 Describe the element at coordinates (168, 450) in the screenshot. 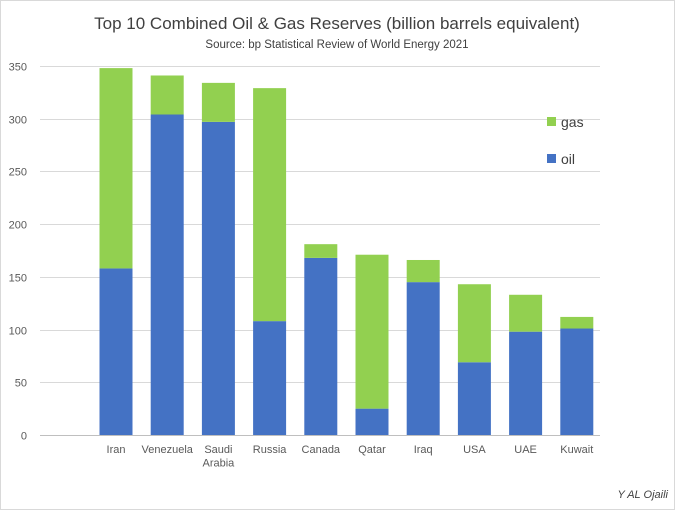

I see `x-tick-label: Venezuela` at that location.